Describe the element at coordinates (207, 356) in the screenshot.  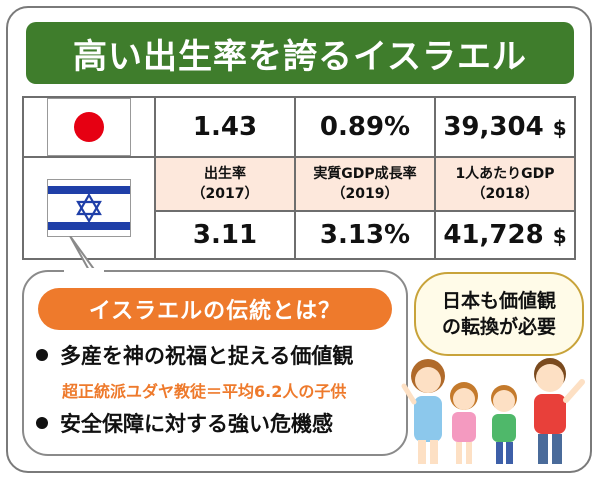
I see `tradition-item-1-text: 多産を神の祝福と捉える価値観` at that location.